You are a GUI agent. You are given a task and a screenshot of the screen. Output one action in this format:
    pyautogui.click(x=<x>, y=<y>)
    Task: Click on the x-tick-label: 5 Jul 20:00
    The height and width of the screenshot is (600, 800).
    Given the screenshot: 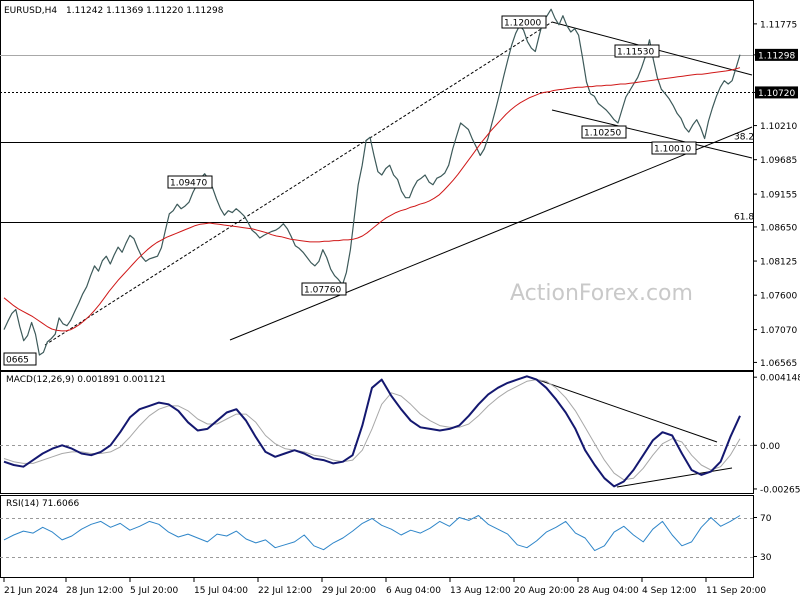 What is the action you would take?
    pyautogui.click(x=154, y=591)
    